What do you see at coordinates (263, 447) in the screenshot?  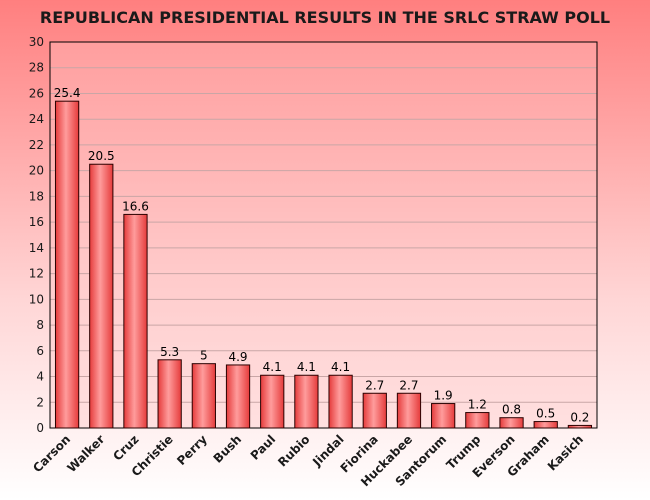 I see `x-tick-label: Paul` at bounding box center [263, 447].